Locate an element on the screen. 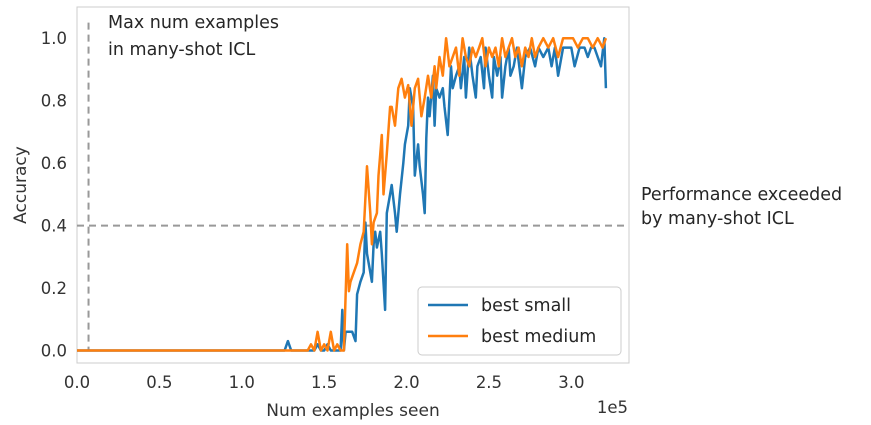 This screenshot has height=425, width=871. horizontal-reference-annotation-line-1: Performance exceeded is located at coordinates (741, 195).